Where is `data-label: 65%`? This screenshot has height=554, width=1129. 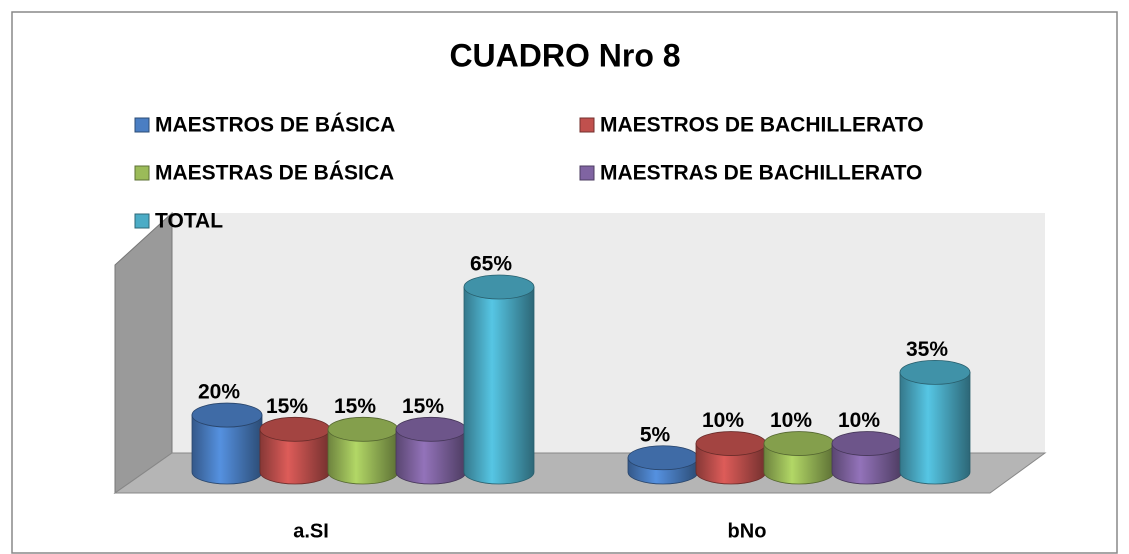
data-label: 65% is located at coordinates (491, 264).